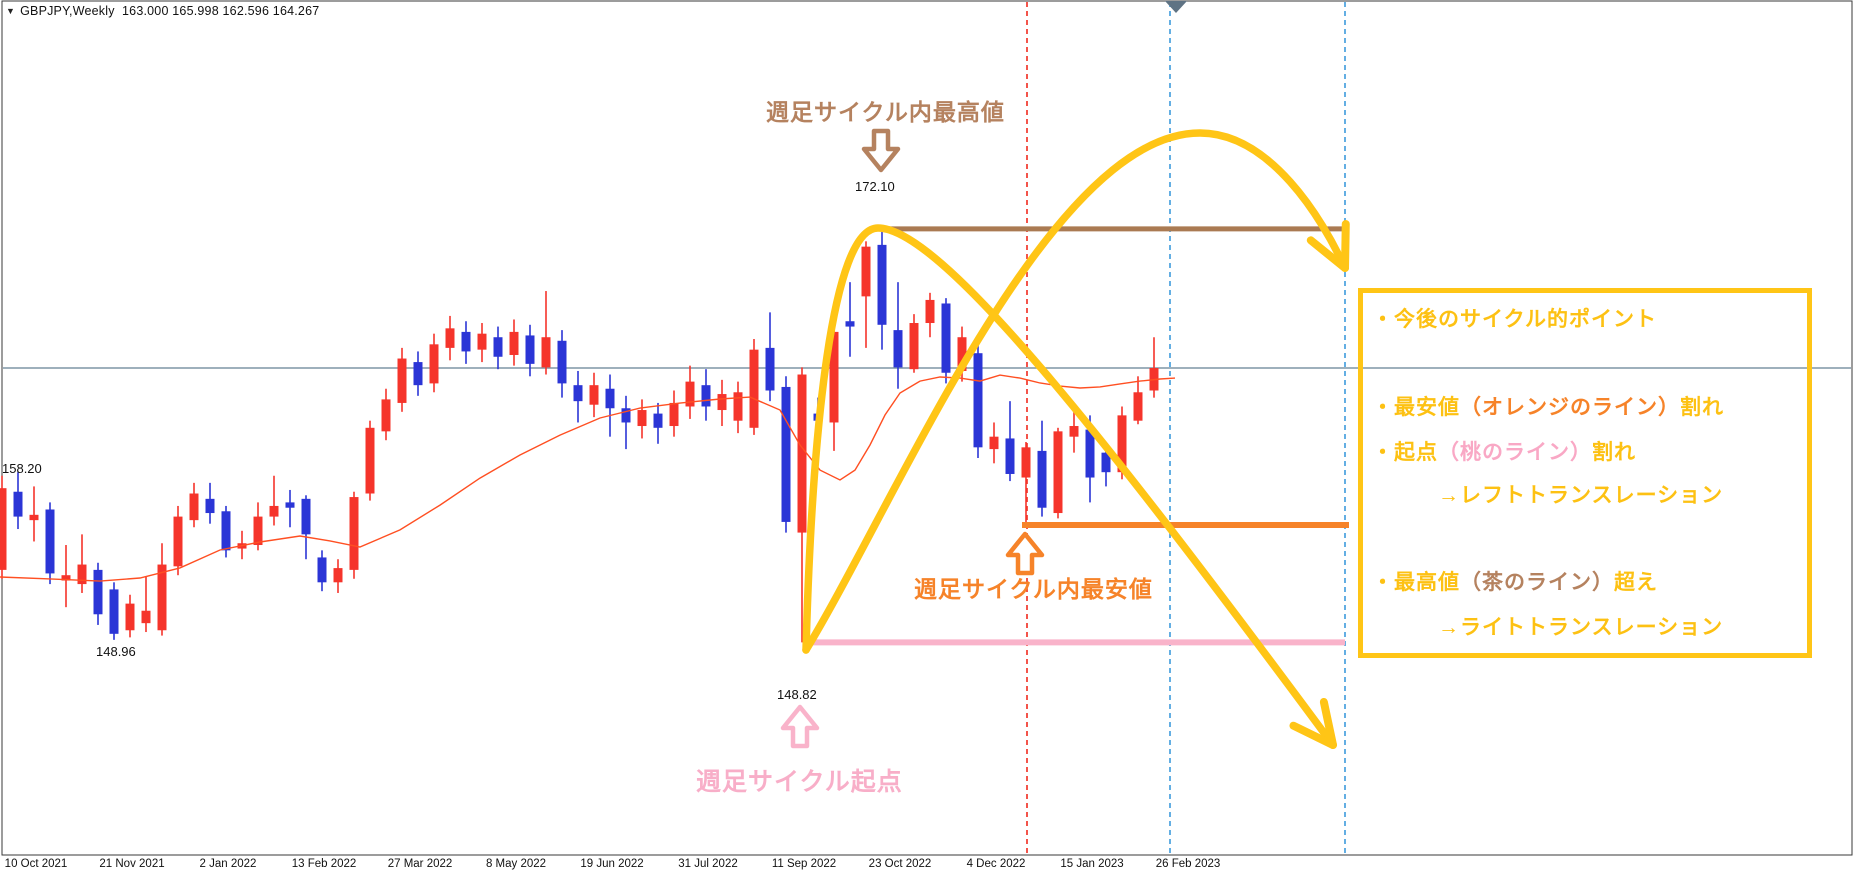  What do you see at coordinates (67, 11) in the screenshot?
I see `symbol-name: GBPJPY,Weekly` at bounding box center [67, 11].